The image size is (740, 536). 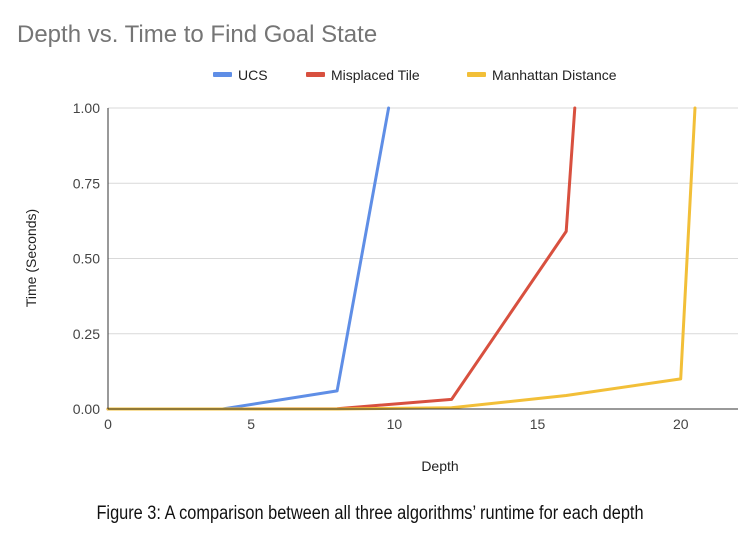 I want to click on legend: UCS Misplaced Tile Manhattan Distance, so click(x=415, y=75).